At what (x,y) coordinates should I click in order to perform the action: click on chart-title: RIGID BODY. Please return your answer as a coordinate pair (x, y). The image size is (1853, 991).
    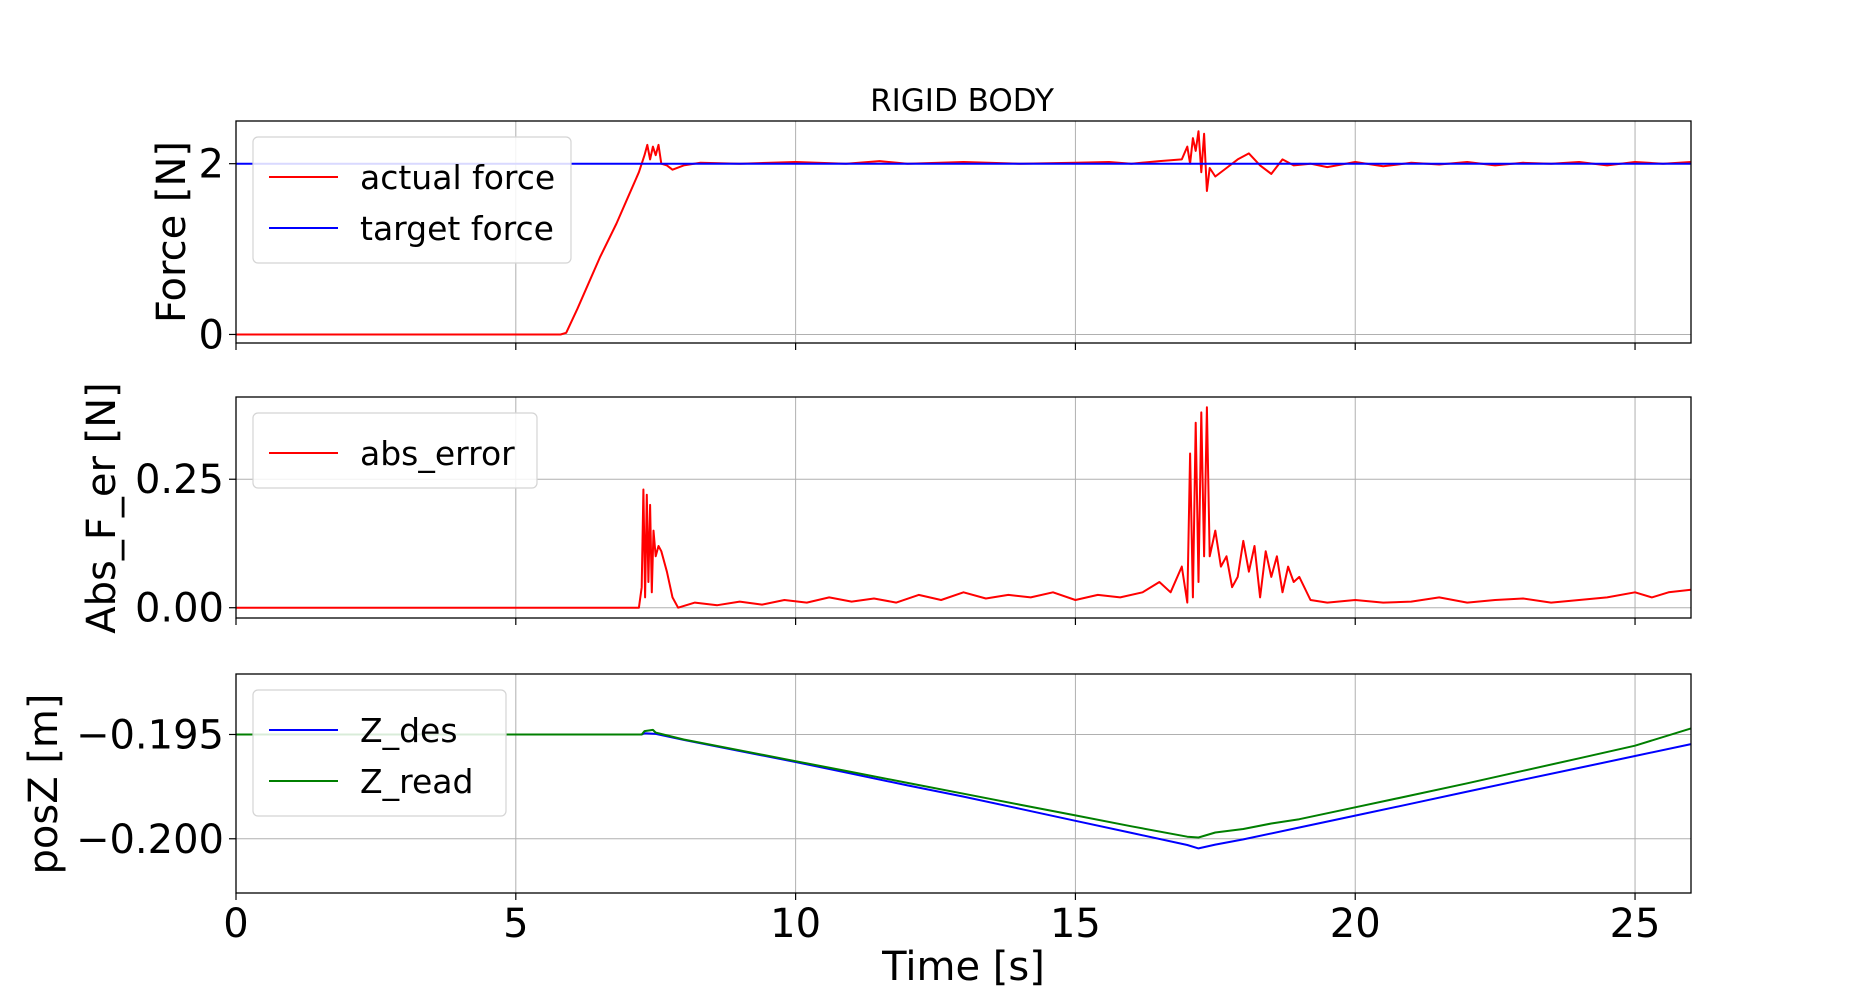
    Looking at the image, I should click on (962, 101).